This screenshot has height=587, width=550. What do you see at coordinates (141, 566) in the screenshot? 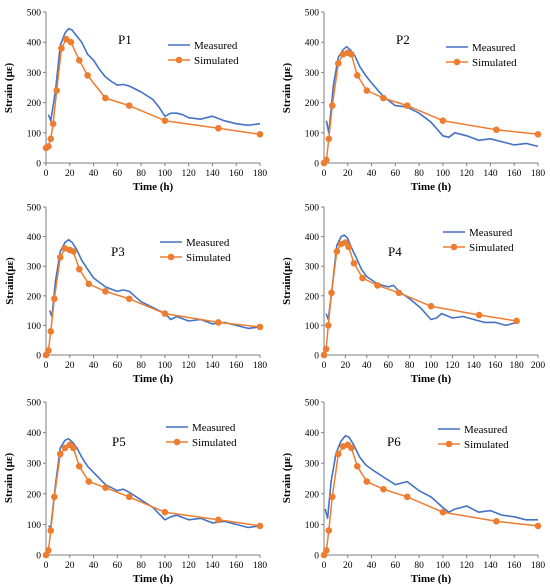
I see `x-tick-label: 80` at bounding box center [141, 566].